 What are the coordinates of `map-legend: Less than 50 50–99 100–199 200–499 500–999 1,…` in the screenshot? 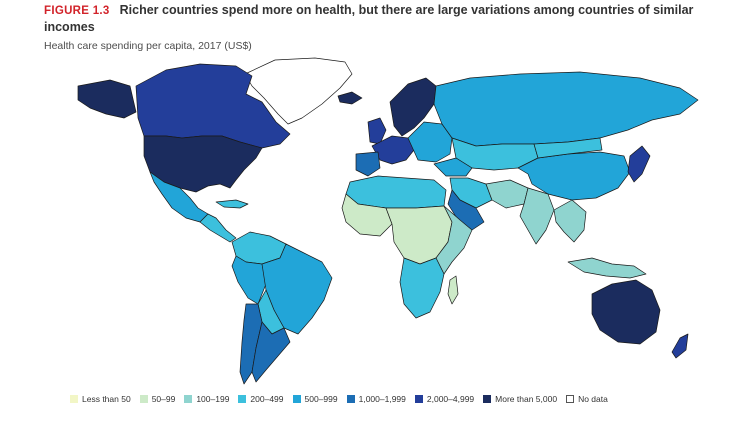 It's located at (343, 399).